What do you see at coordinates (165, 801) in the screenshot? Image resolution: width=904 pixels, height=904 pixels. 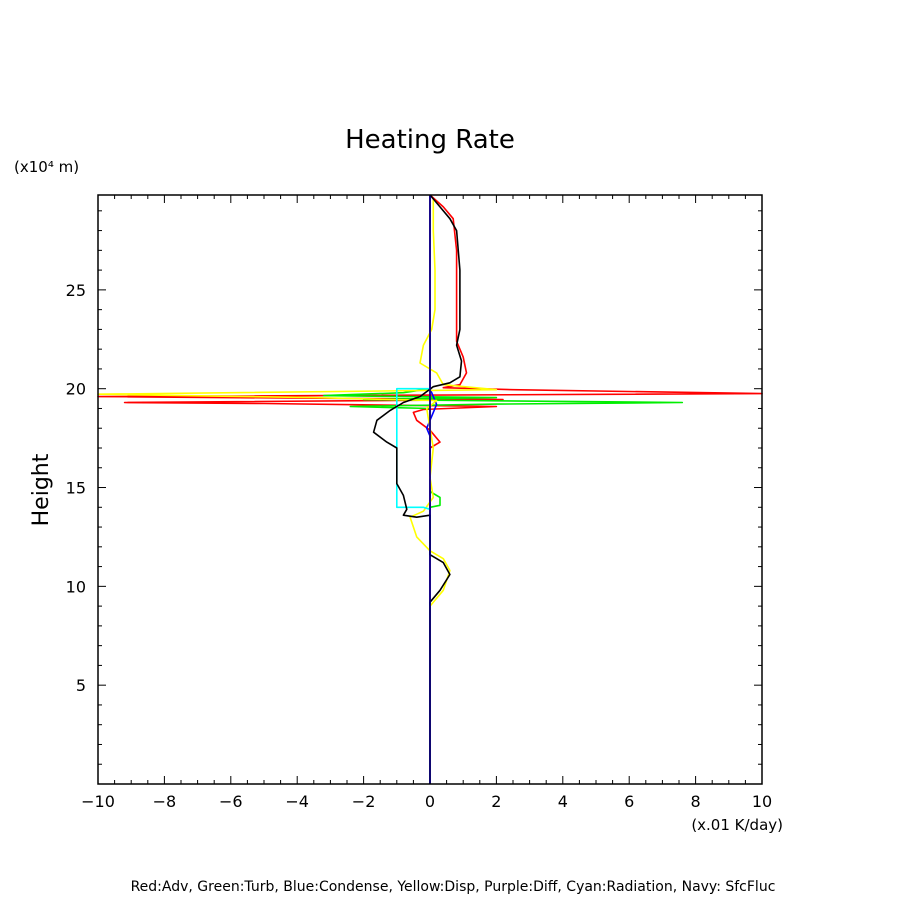 I see `x-tick-label: −8` at bounding box center [165, 801].